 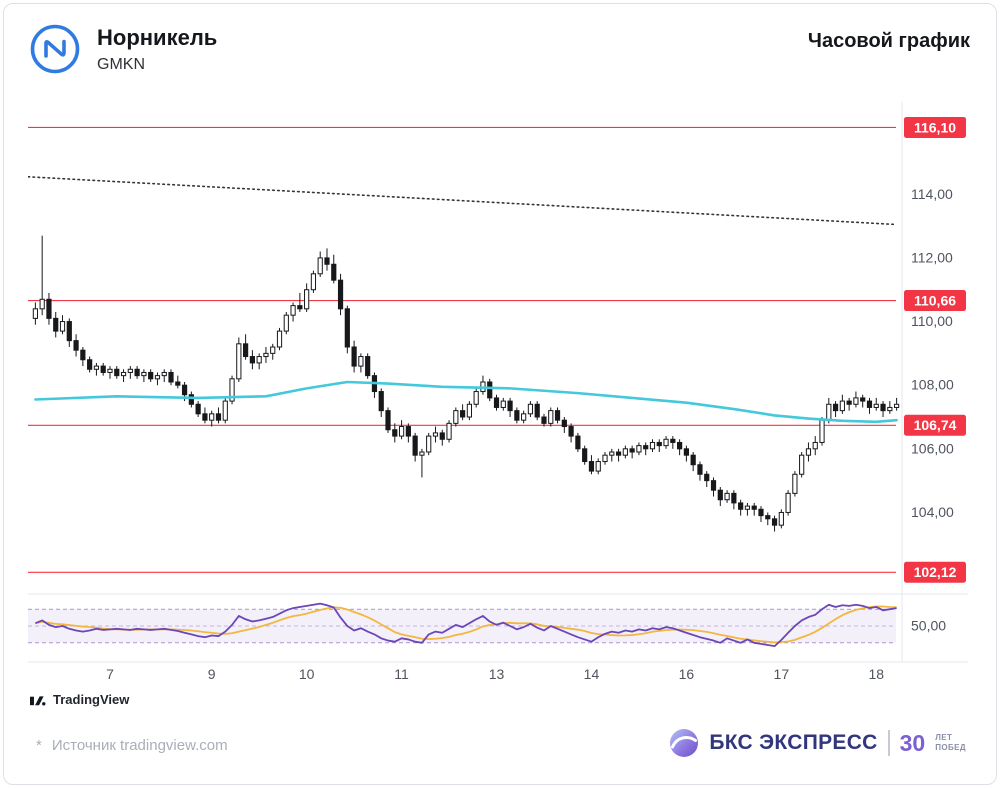 What do you see at coordinates (307, 674) in the screenshot?
I see `svg-text: 10` at bounding box center [307, 674].